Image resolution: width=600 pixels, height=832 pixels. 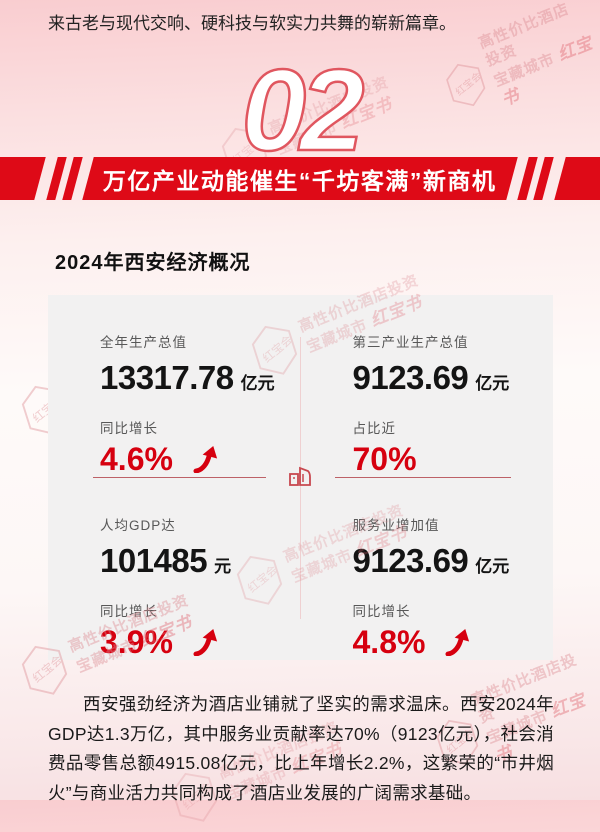 I want to click on stat-cell-gdp-total: 全年生产总值 13317.78 亿元 同比增长 4.6%, so click(x=174, y=386).